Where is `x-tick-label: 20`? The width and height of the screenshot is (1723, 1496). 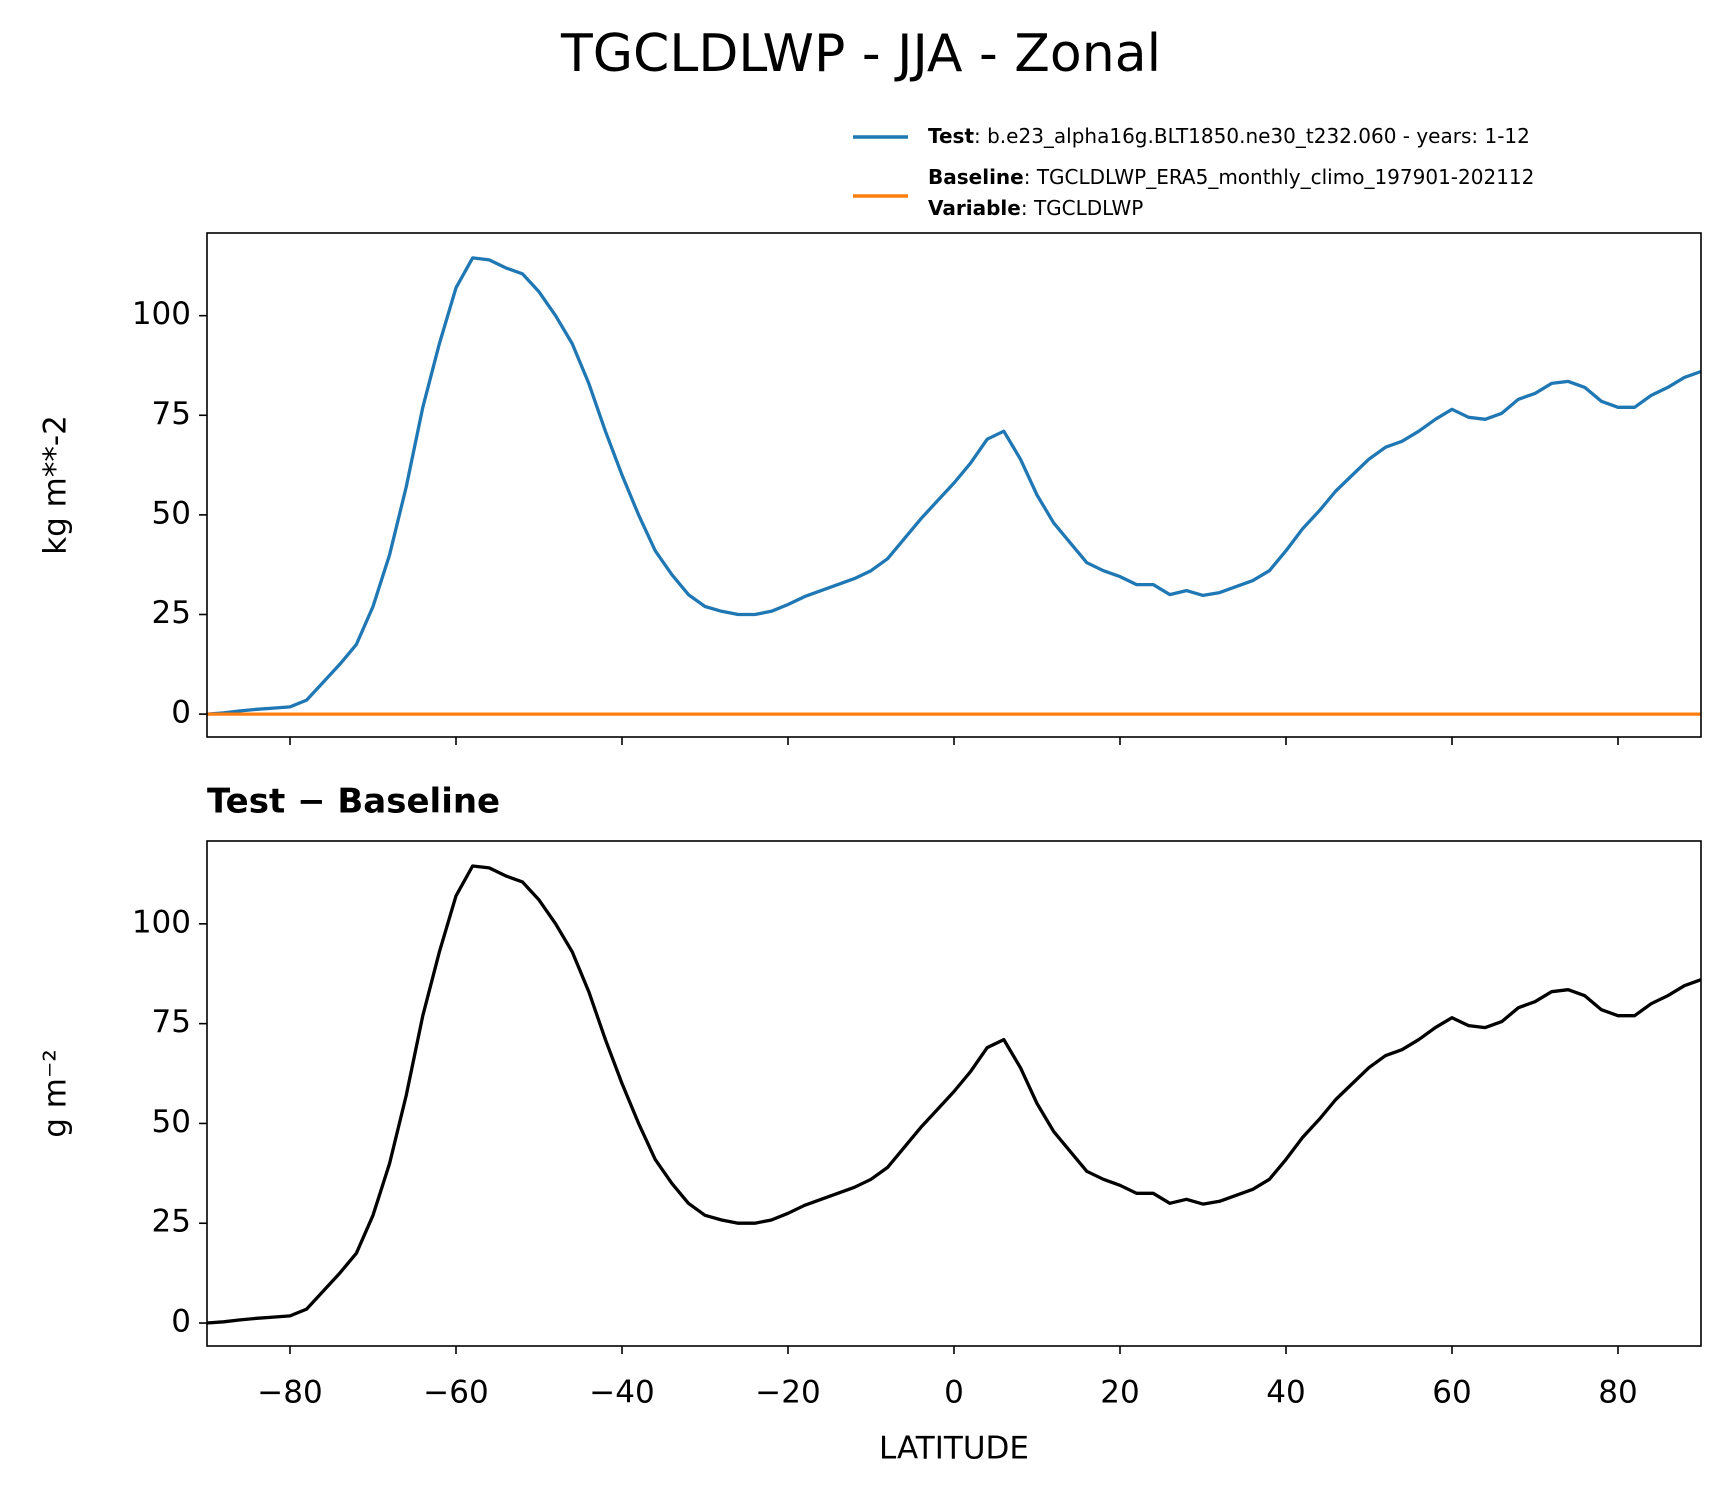
x-tick-label: 20 is located at coordinates (1119, 1393).